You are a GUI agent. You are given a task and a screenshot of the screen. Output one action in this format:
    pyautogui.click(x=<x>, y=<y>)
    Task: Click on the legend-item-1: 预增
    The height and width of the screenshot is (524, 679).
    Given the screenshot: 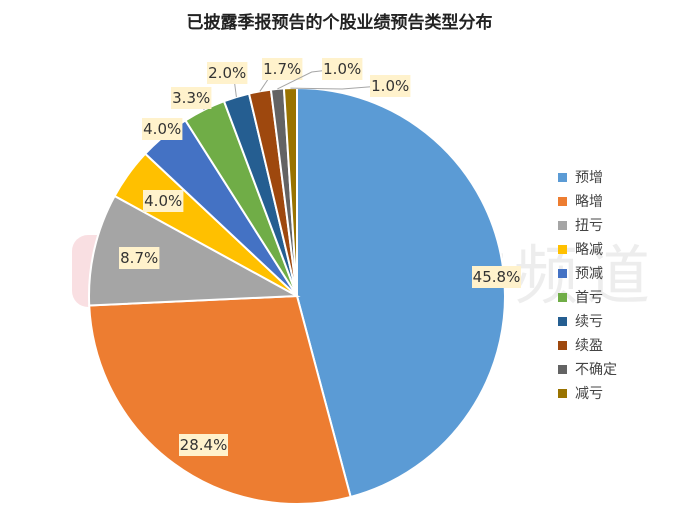 What is the action you would take?
    pyautogui.click(x=587, y=177)
    